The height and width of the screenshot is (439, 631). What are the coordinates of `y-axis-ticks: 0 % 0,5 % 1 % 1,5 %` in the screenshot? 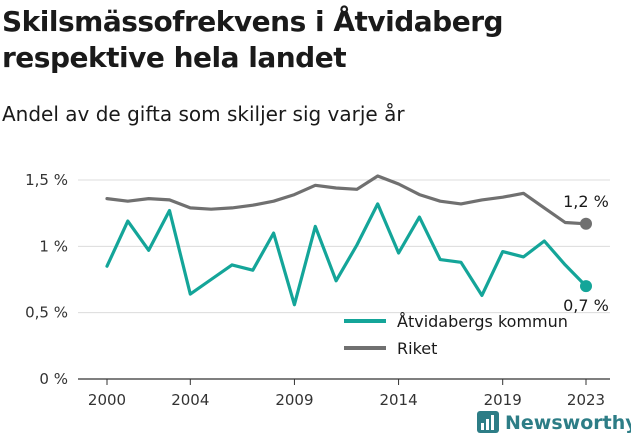 It's located at (46, 279).